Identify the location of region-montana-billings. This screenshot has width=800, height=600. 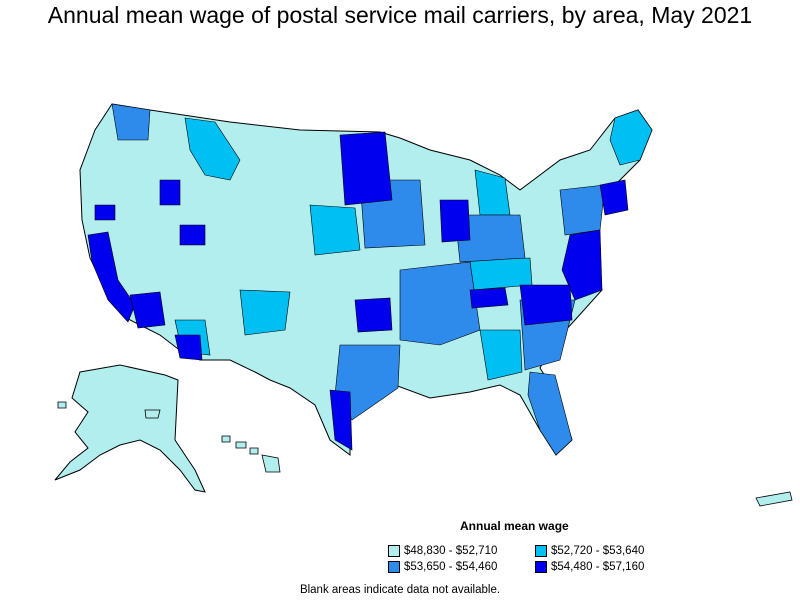
(170, 192).